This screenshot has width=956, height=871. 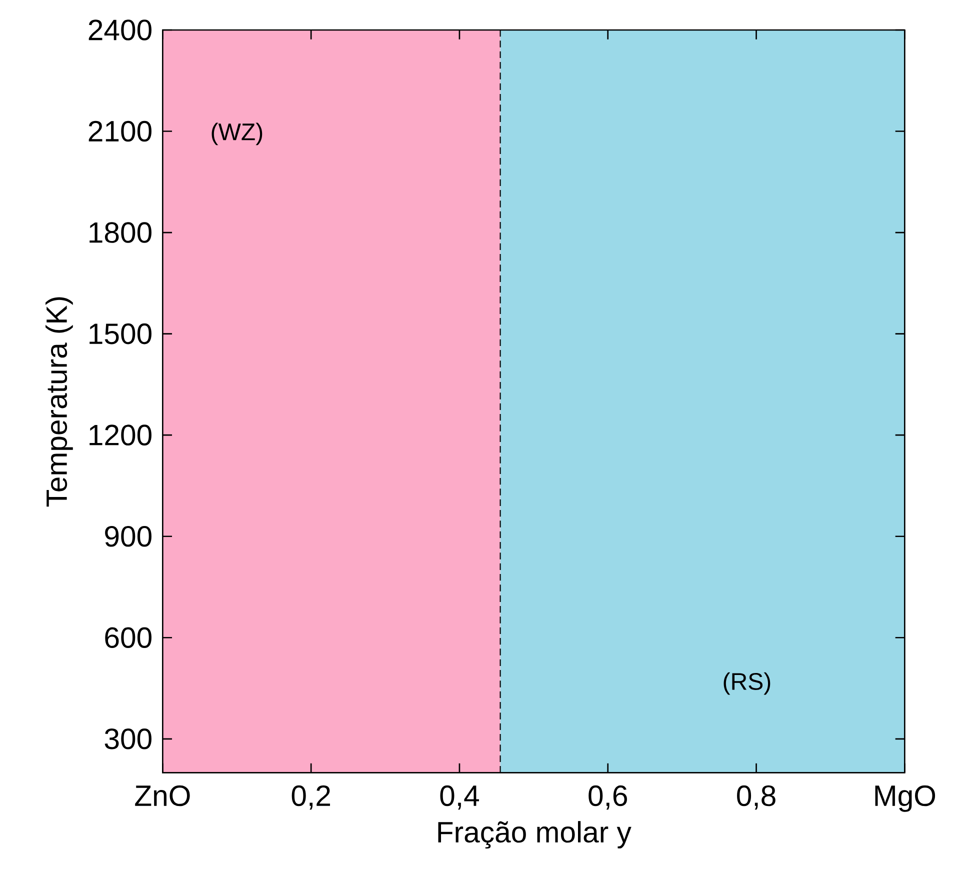 What do you see at coordinates (905, 799) in the screenshot?
I see `x-tick-label: MgO` at bounding box center [905, 799].